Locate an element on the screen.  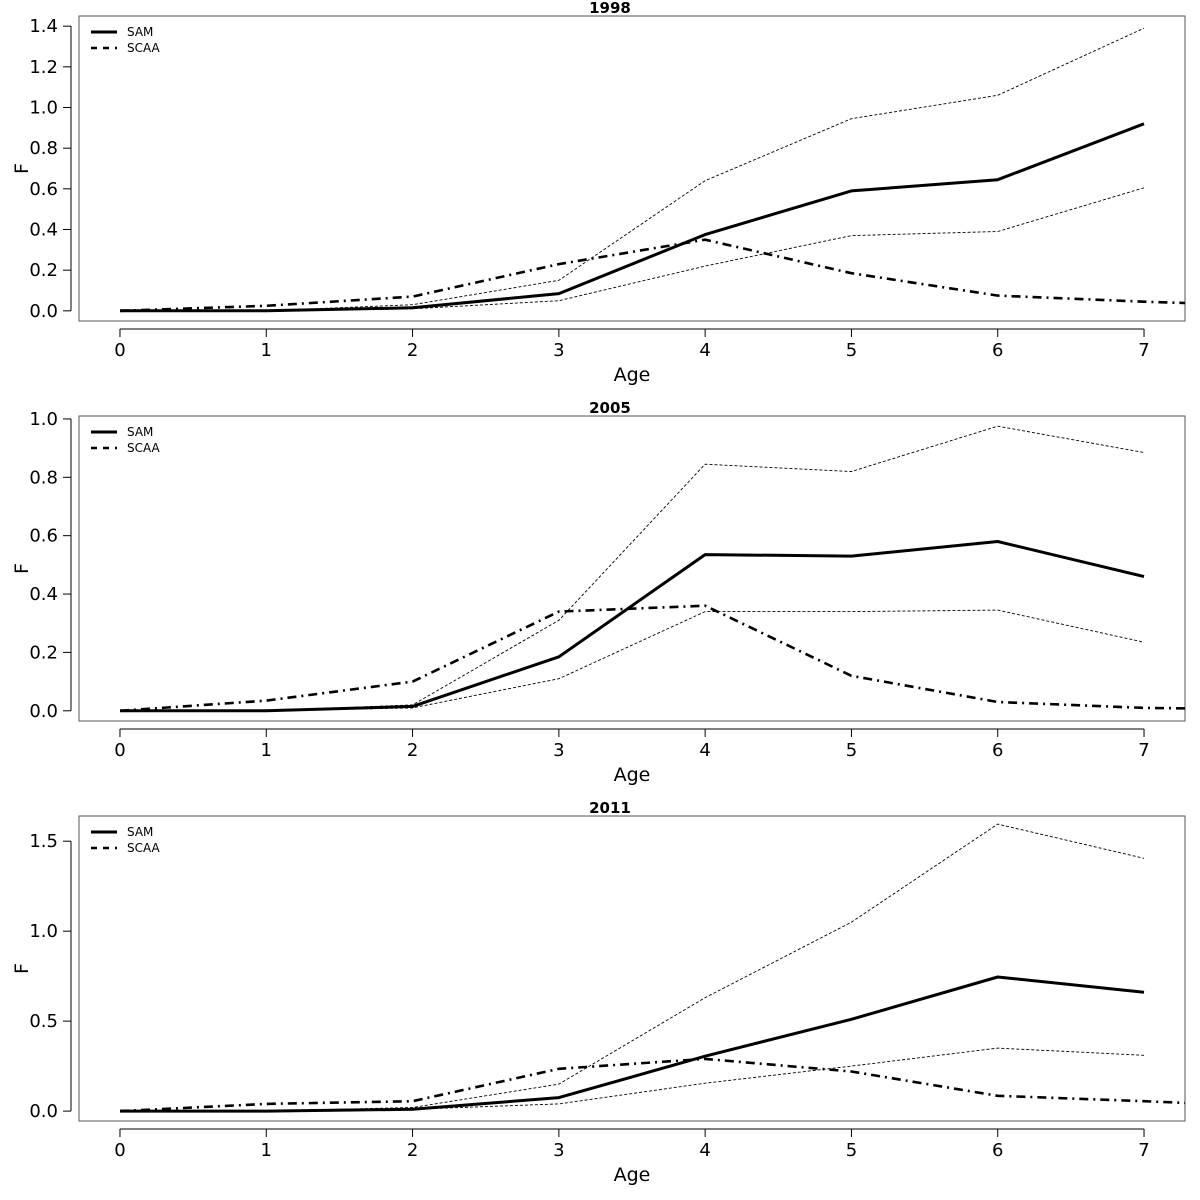
y-tick-label: 1.2 is located at coordinates (43, 67).